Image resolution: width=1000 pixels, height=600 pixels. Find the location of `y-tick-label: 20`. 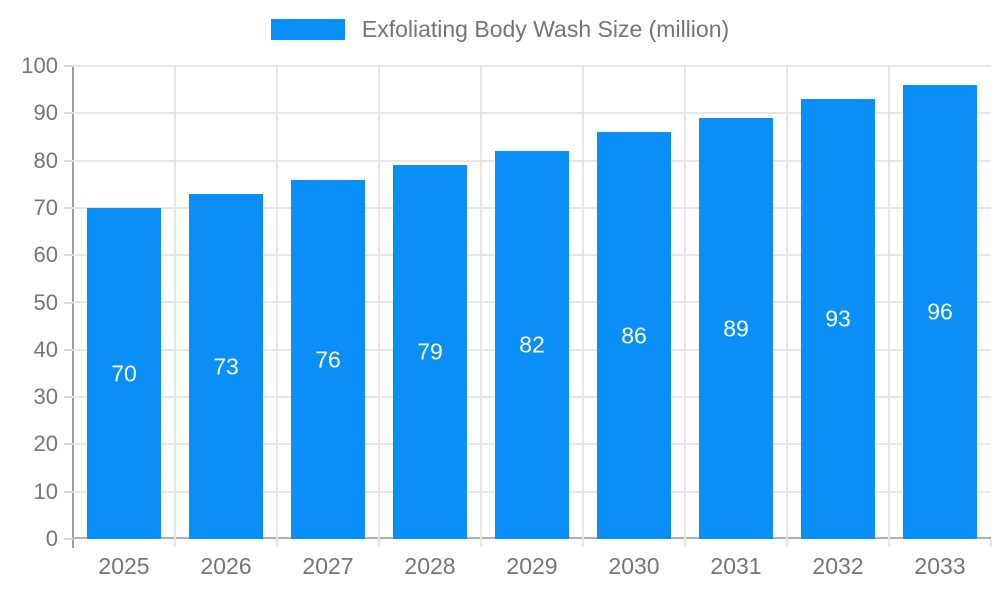

y-tick-label: 20 is located at coordinates (45, 443).